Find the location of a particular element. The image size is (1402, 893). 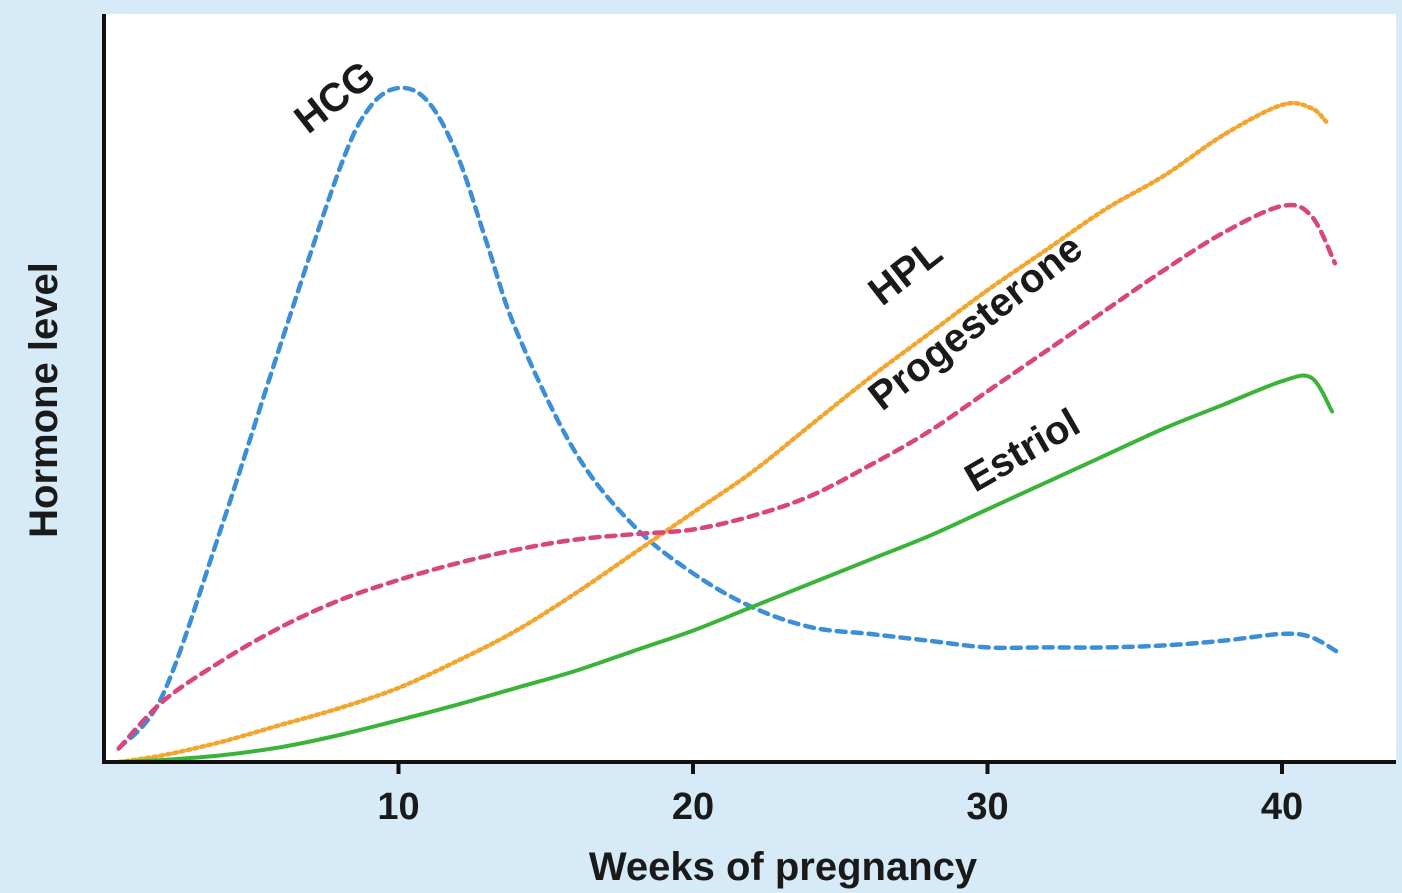

x-tick-label: 40 is located at coordinates (1282, 807).